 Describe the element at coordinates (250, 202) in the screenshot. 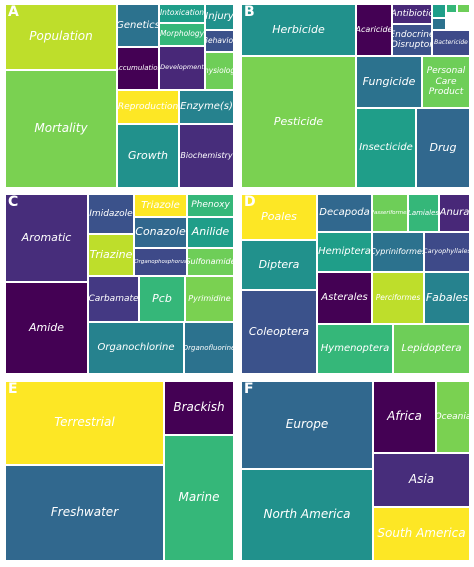

I see `panel-letter: D` at that location.